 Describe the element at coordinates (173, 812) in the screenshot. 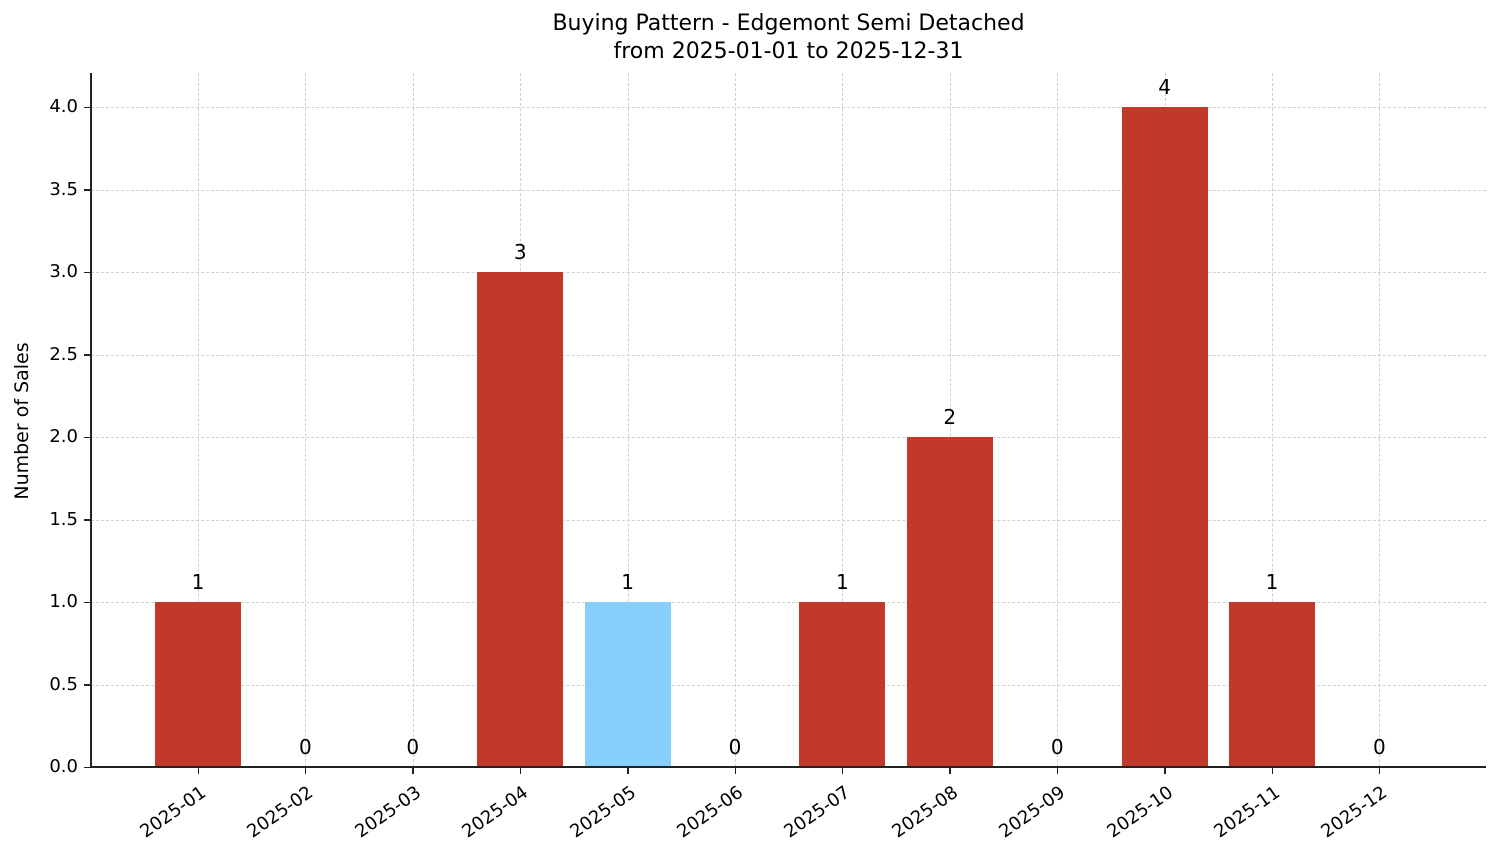

I see `x-tick-label: 2025-01` at that location.